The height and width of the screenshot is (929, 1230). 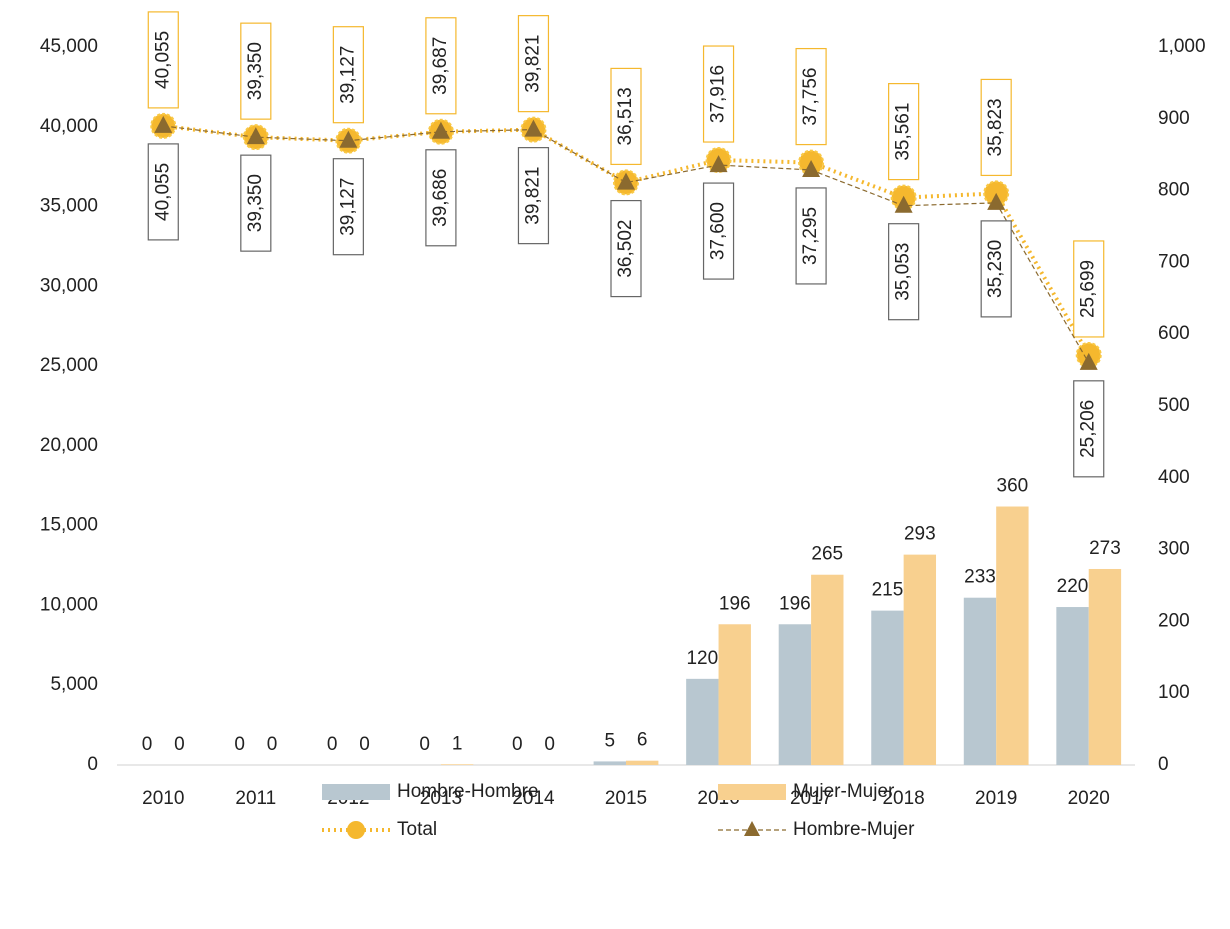 I want to click on bar-value-label: 233, so click(x=980, y=577).